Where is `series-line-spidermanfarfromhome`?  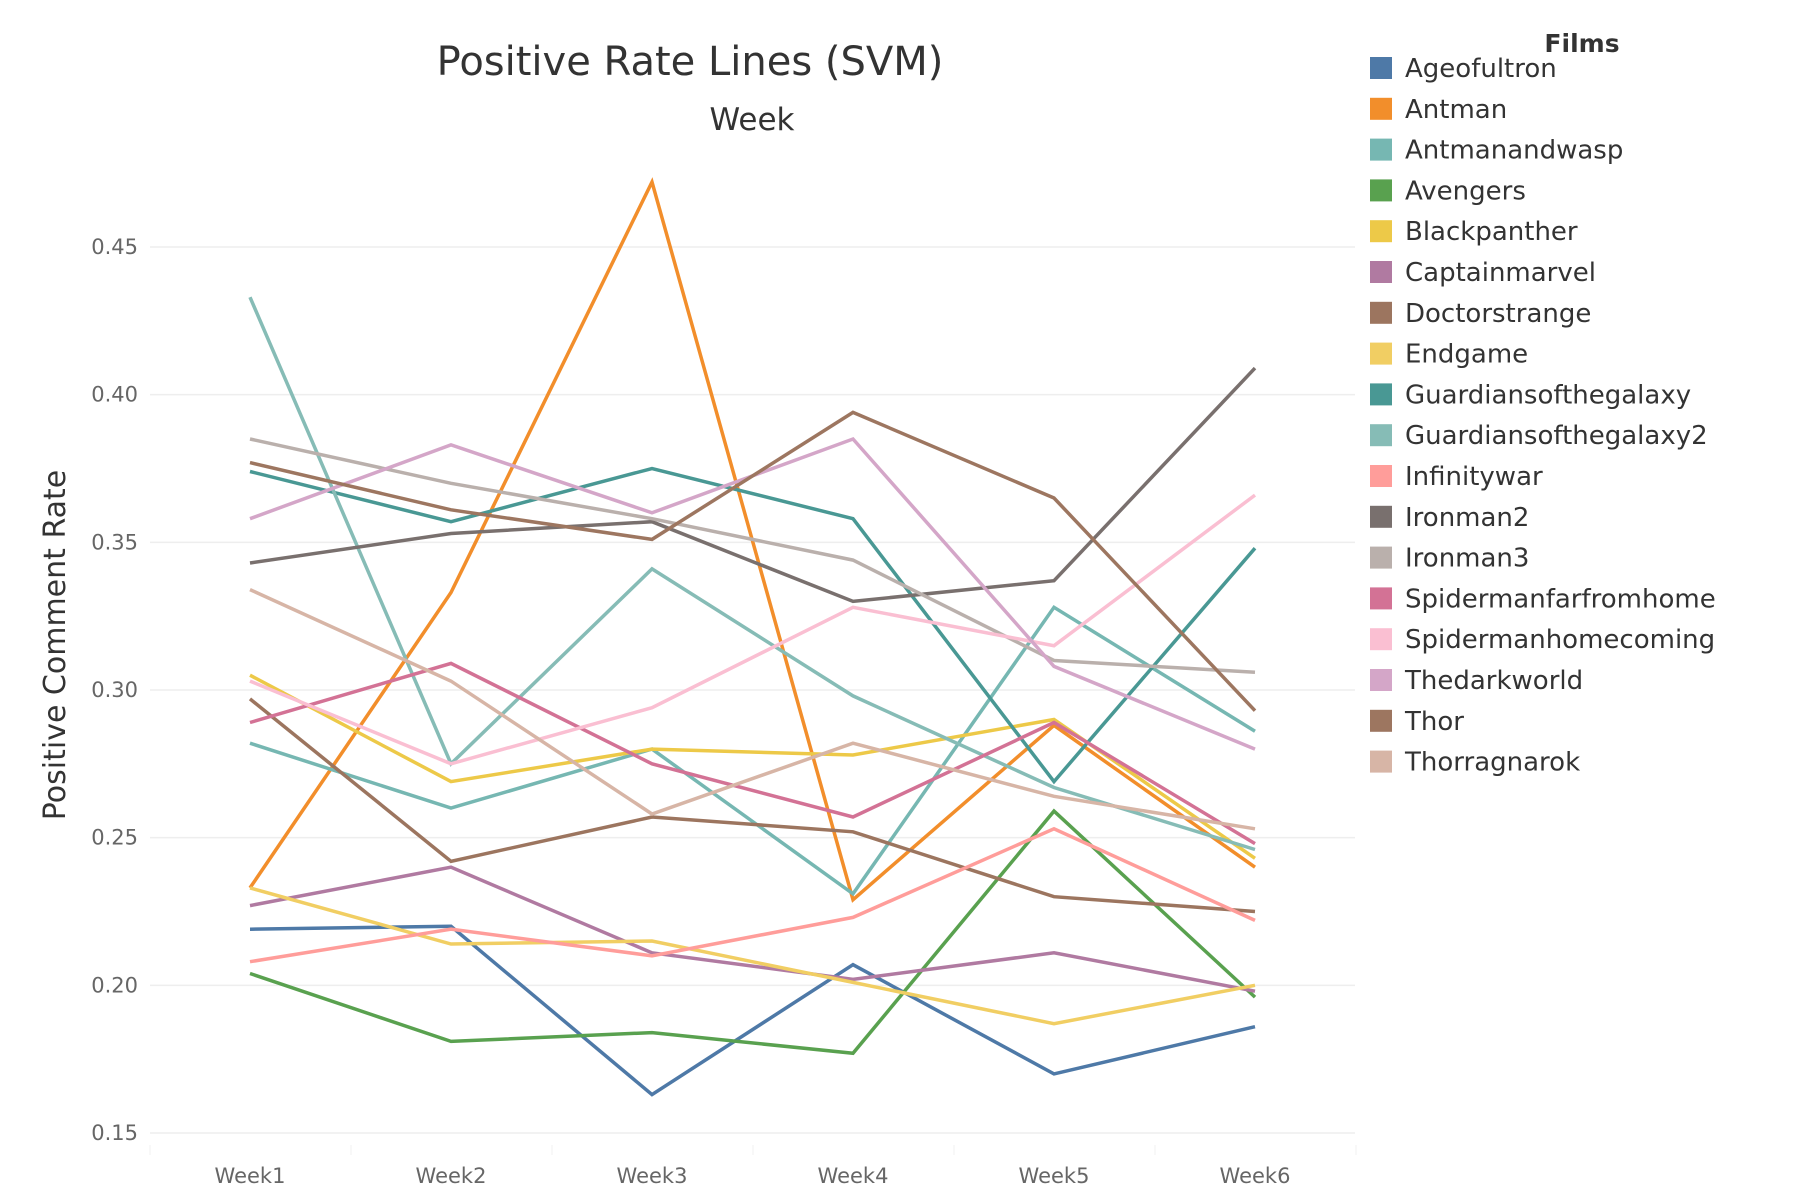
series-line-spidermanfarfromhome is located at coordinates (752, 753).